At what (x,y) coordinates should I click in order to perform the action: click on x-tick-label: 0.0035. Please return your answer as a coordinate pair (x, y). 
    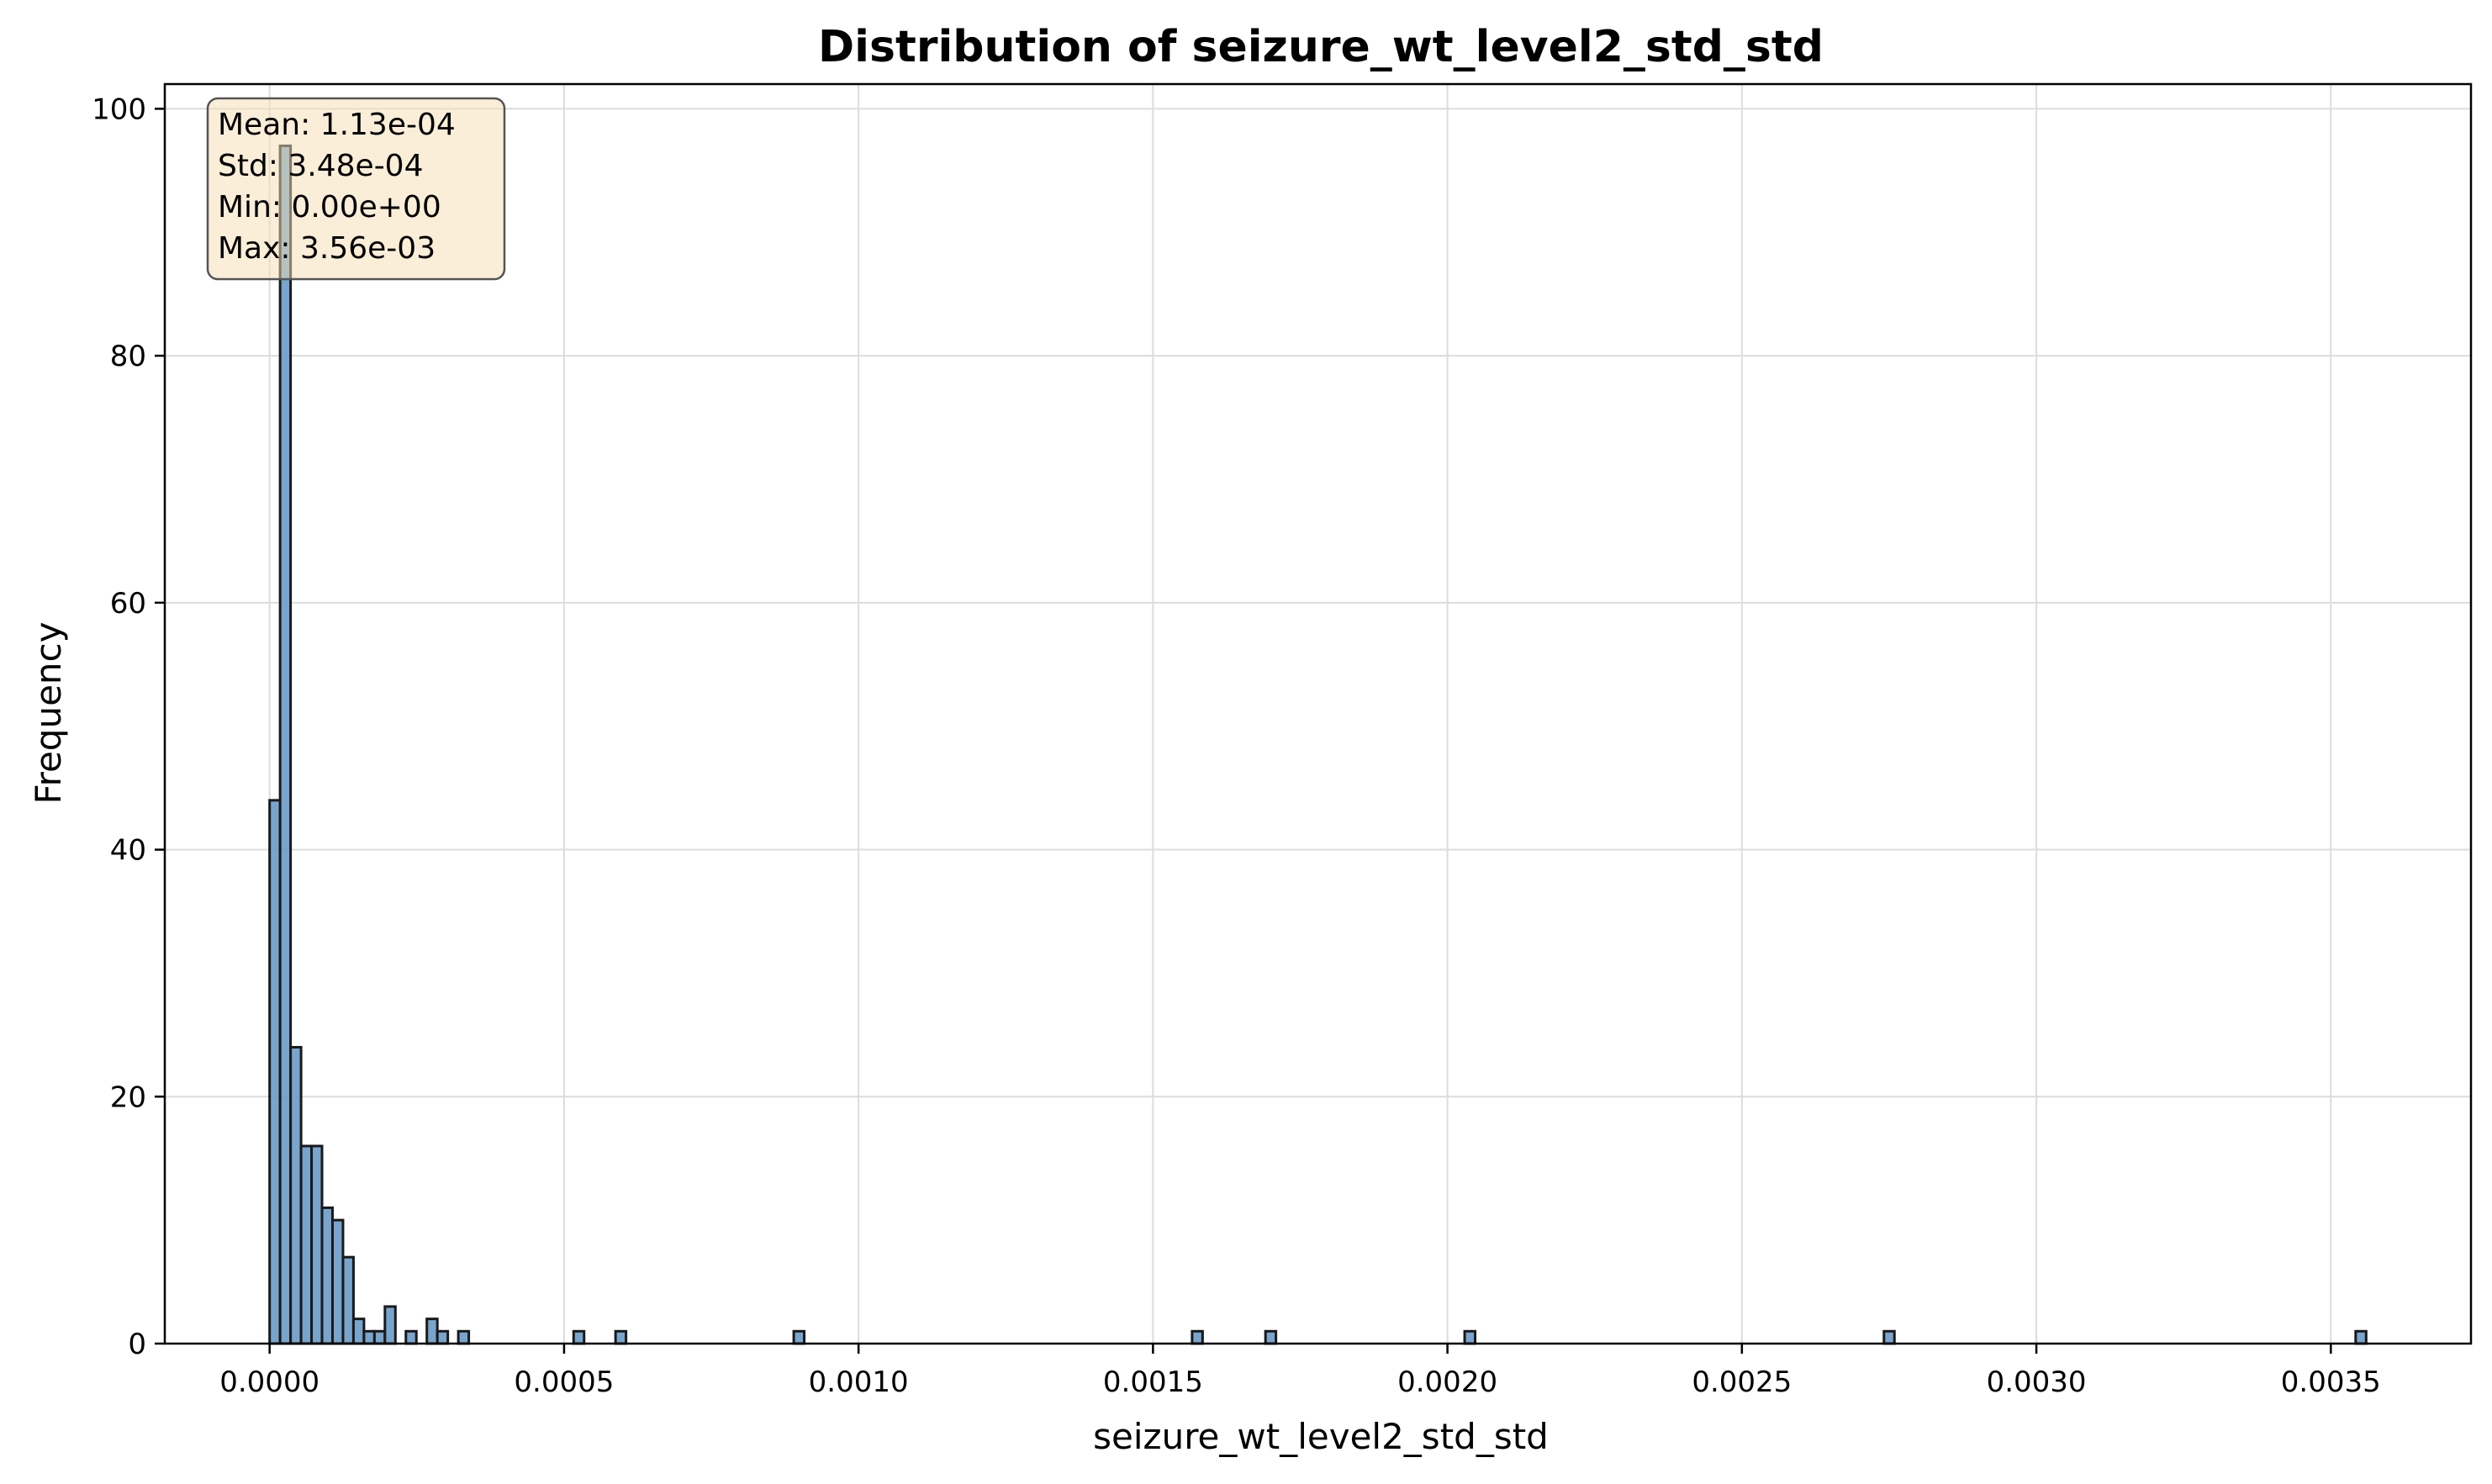
    Looking at the image, I should click on (2331, 1382).